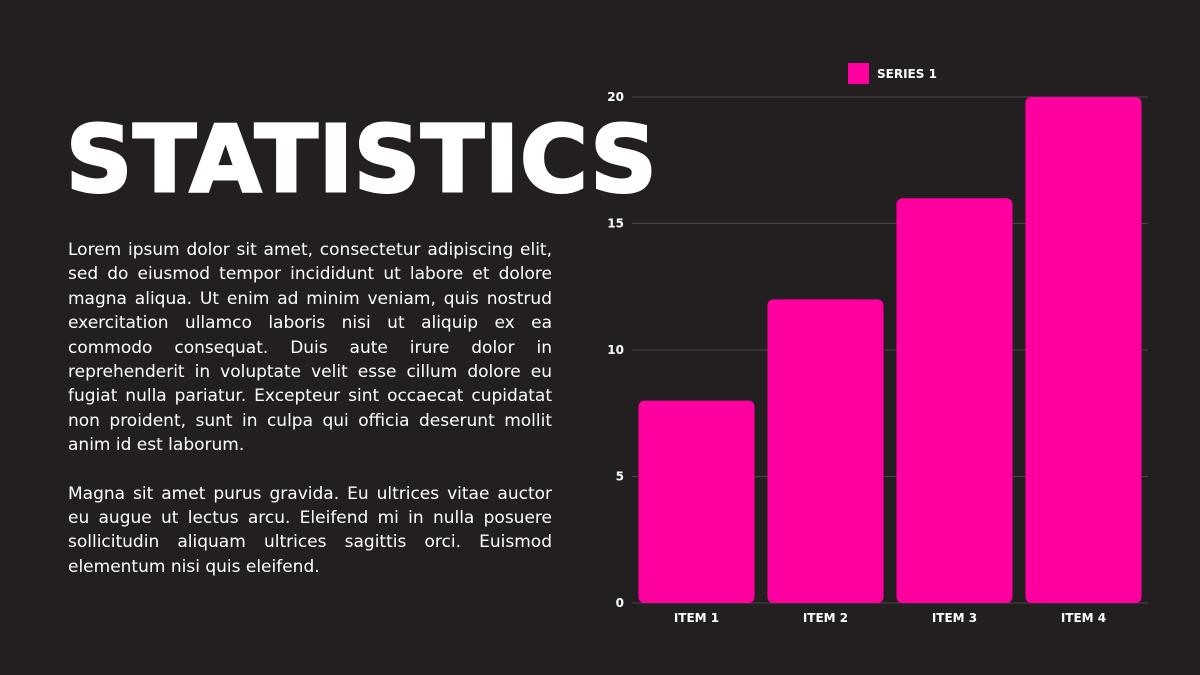 This screenshot has height=675, width=1200. What do you see at coordinates (858, 73) in the screenshot?
I see `legend-swatch` at bounding box center [858, 73].